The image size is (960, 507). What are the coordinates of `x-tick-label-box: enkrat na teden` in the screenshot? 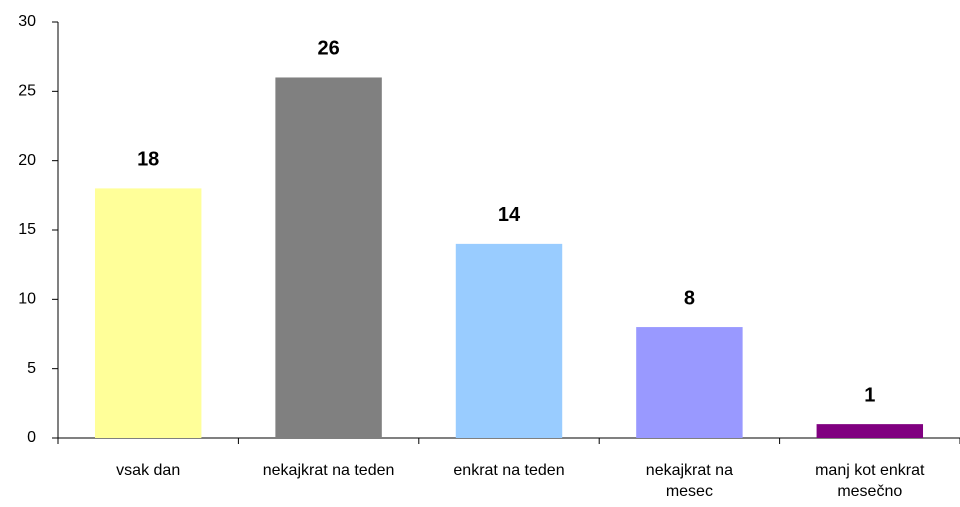 It's located at (509, 470).